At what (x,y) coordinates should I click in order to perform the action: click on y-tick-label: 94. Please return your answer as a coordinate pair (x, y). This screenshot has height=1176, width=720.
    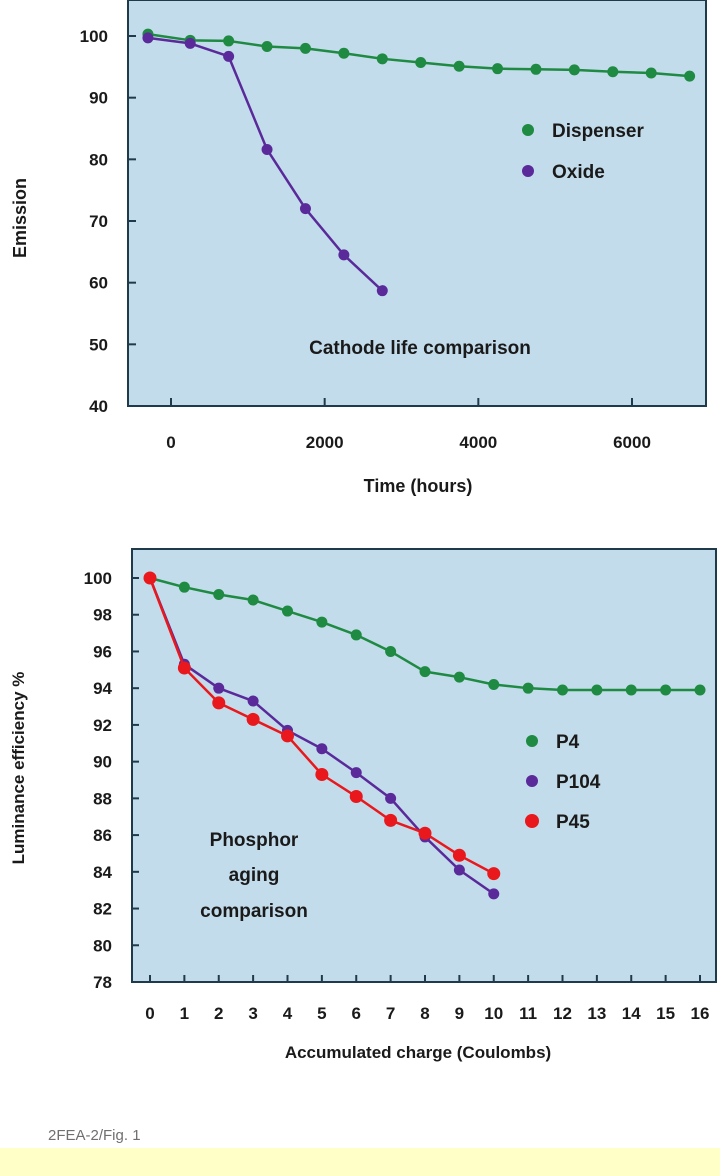
    Looking at the image, I should click on (102, 688).